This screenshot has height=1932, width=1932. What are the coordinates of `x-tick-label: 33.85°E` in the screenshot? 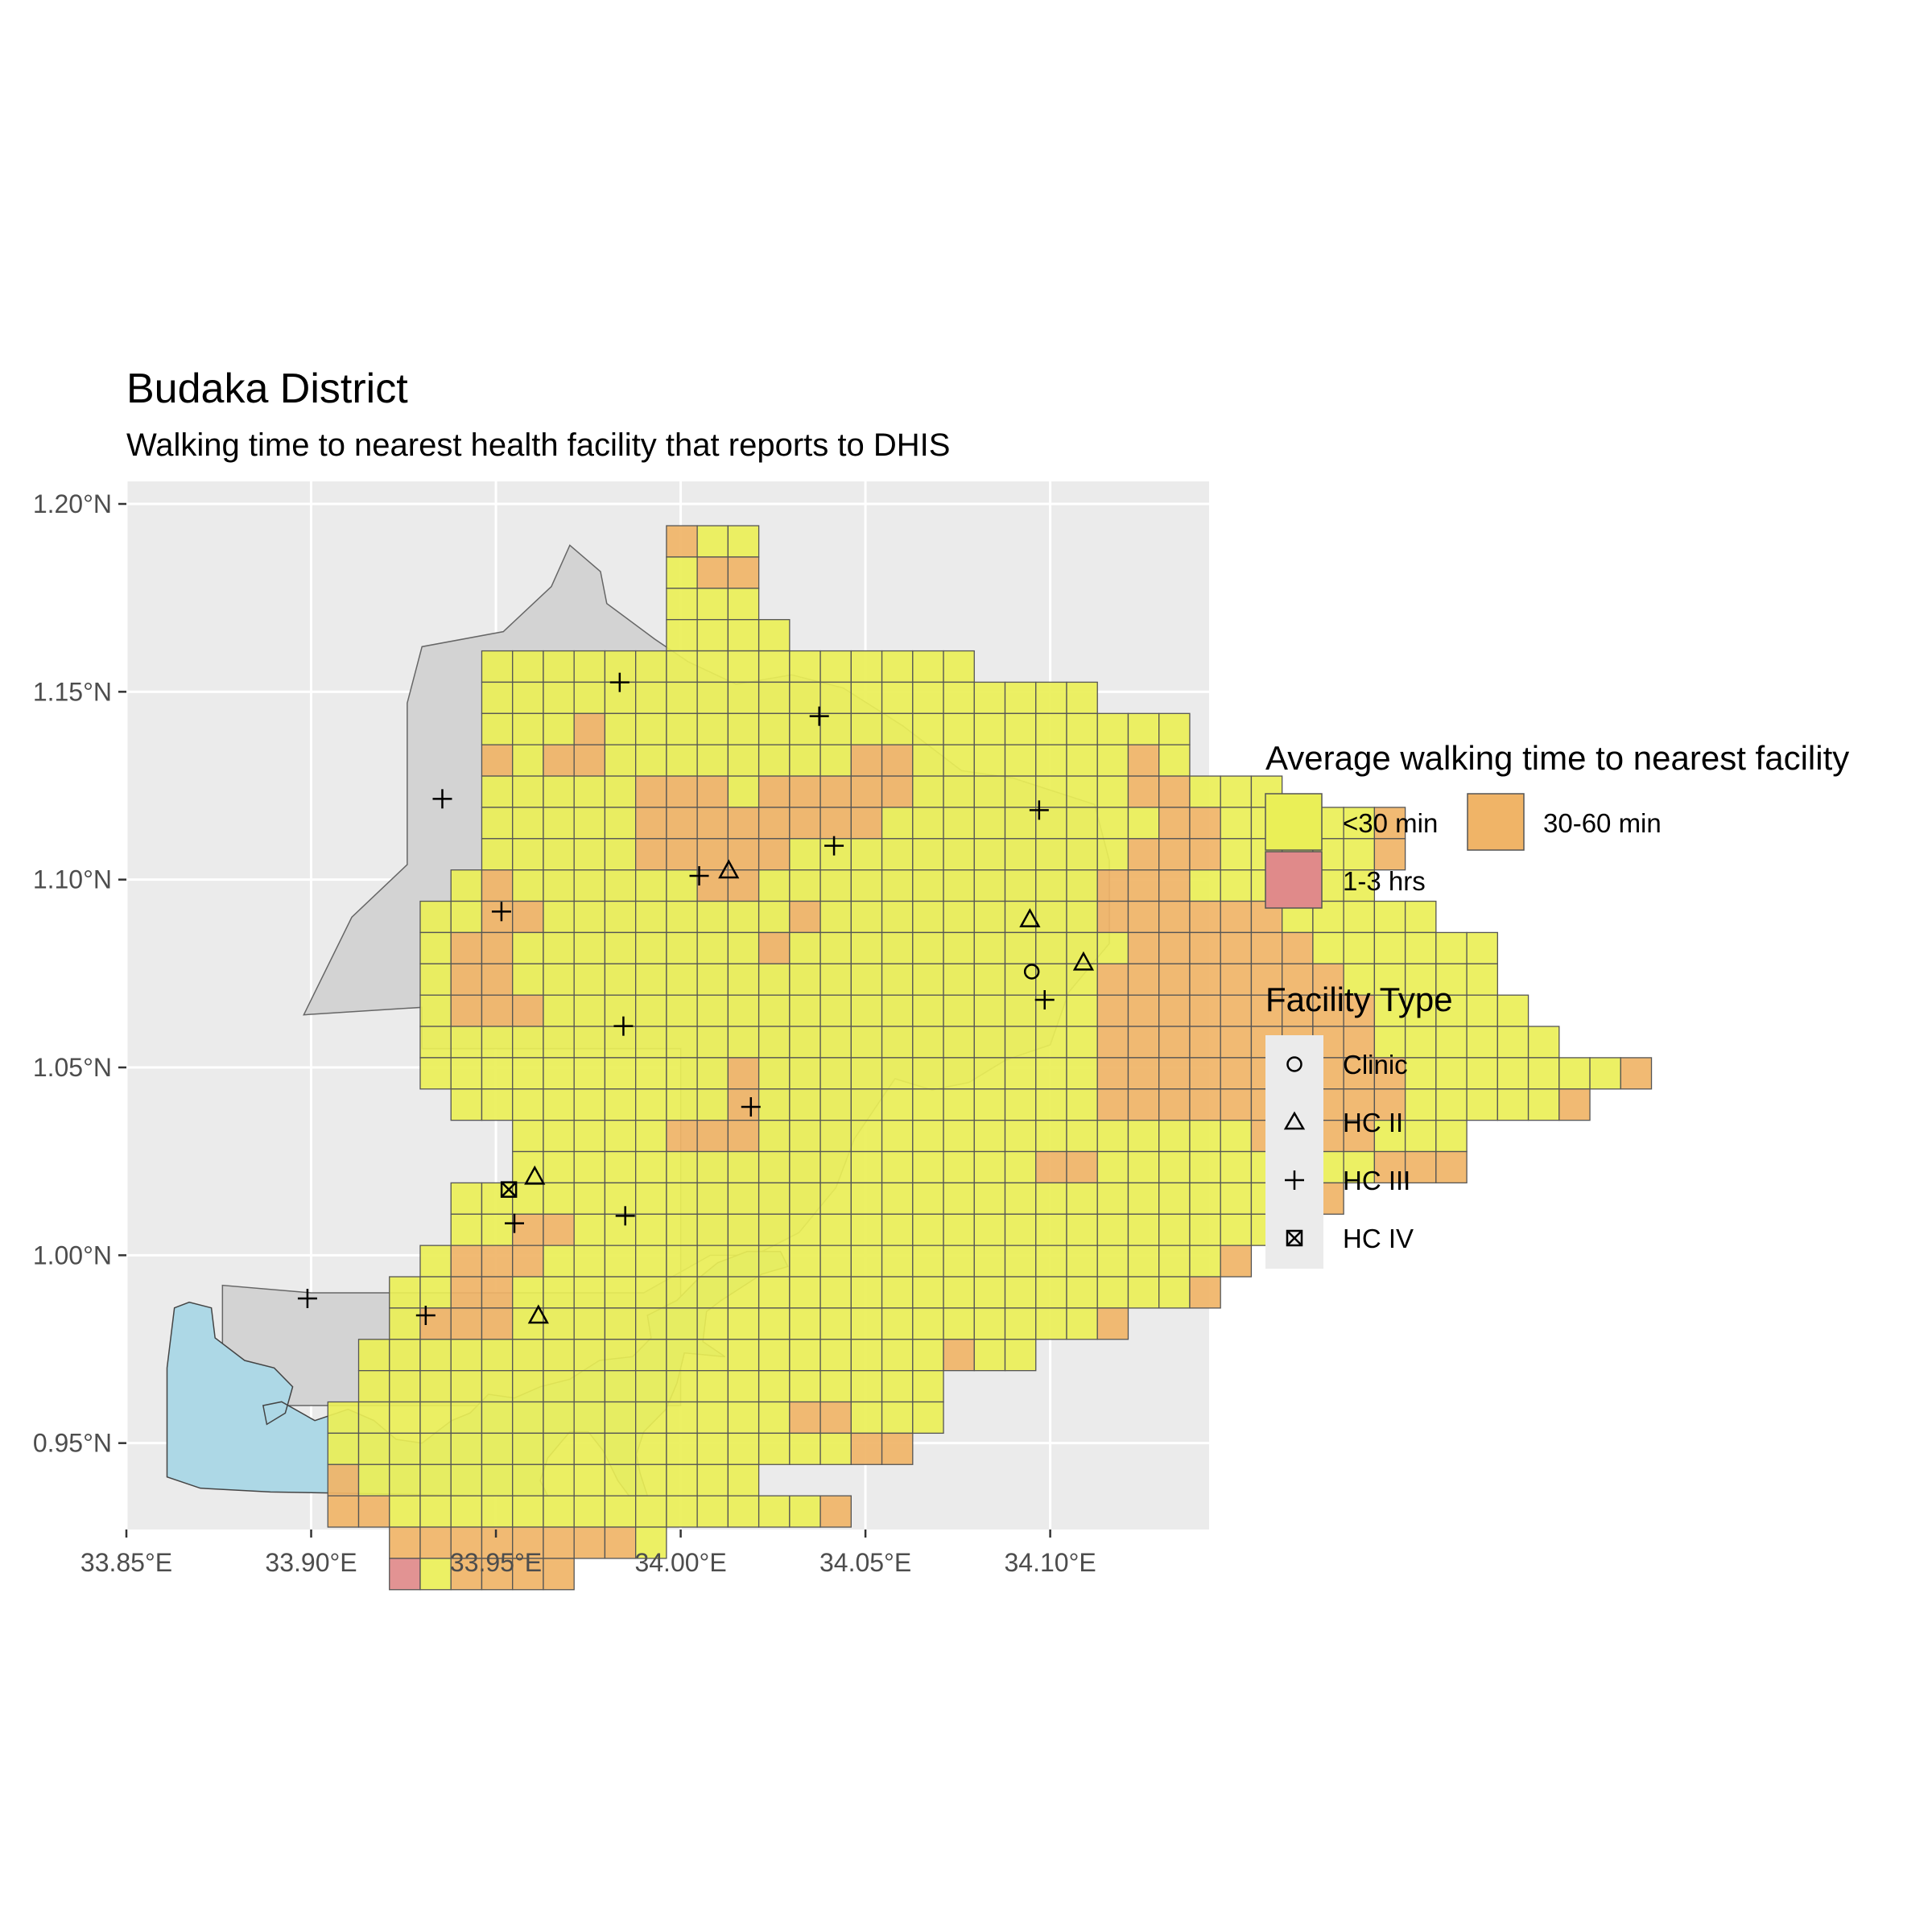 It's located at (126, 1562).